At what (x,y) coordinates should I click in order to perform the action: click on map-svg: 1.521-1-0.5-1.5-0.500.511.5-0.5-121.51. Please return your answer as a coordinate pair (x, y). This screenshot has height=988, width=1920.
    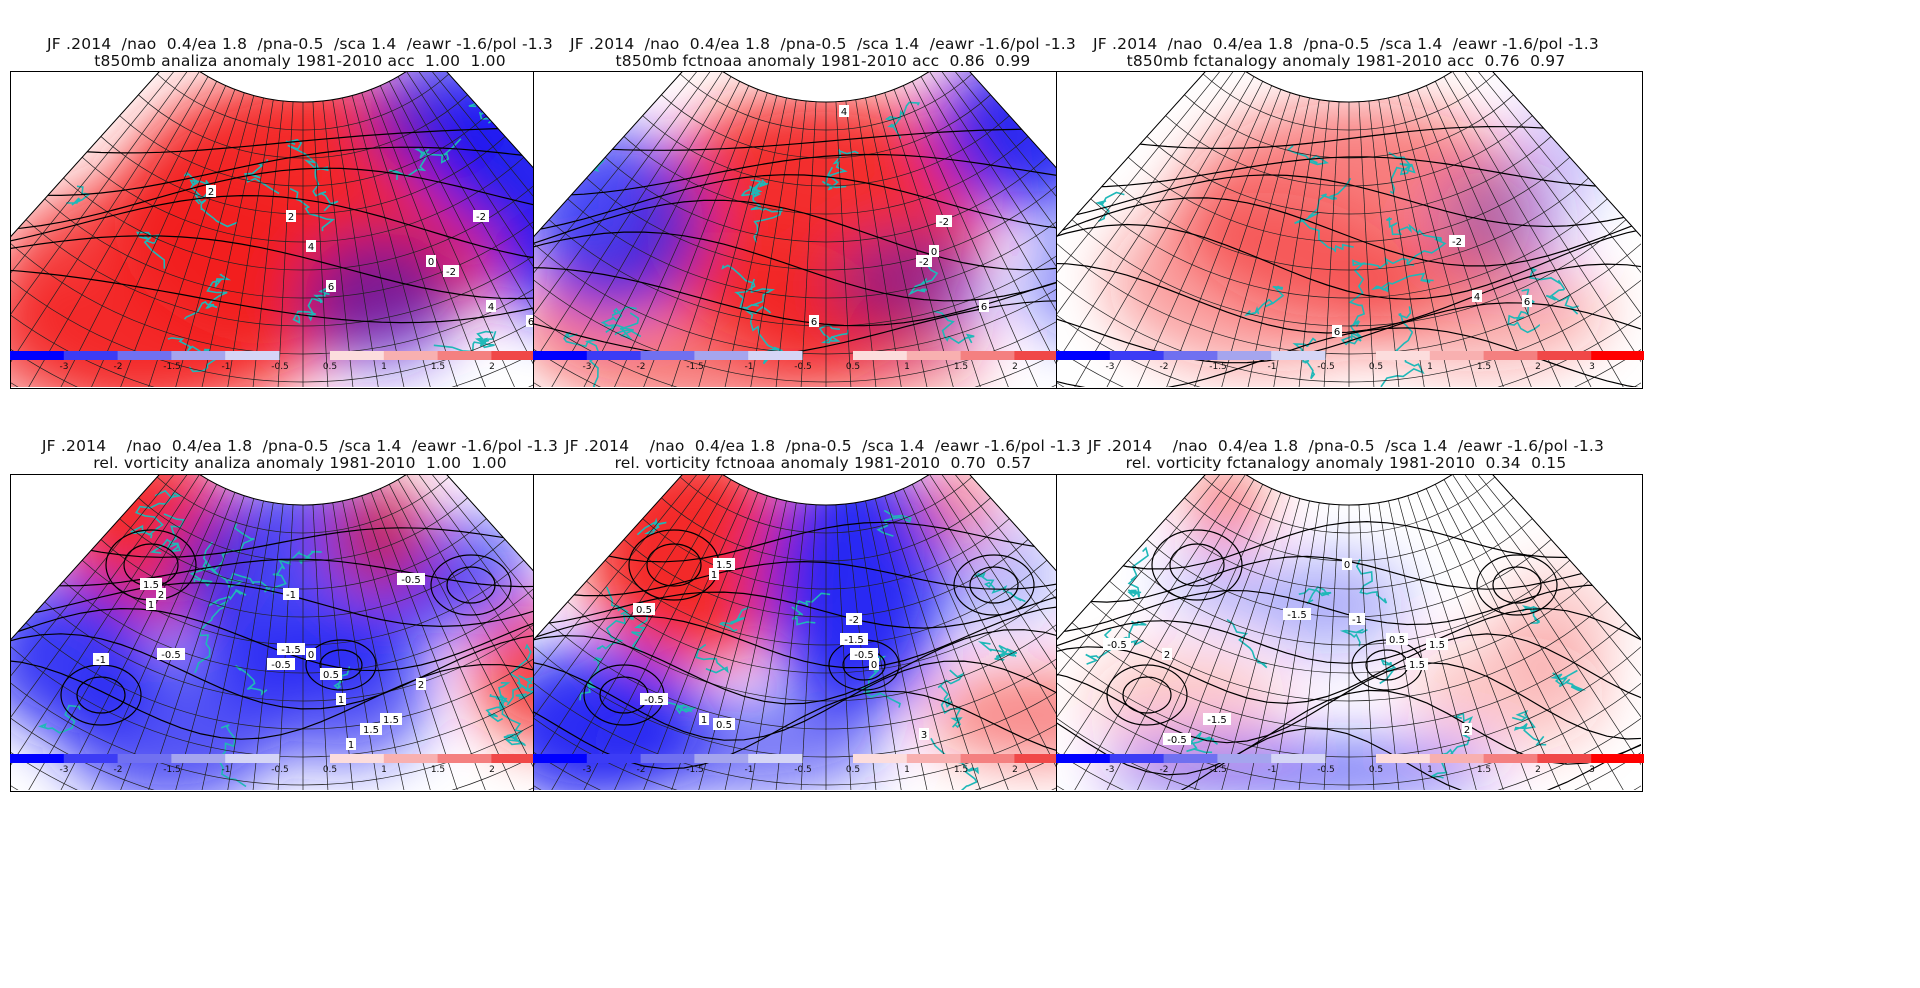
    Looking at the image, I should click on (303, 632).